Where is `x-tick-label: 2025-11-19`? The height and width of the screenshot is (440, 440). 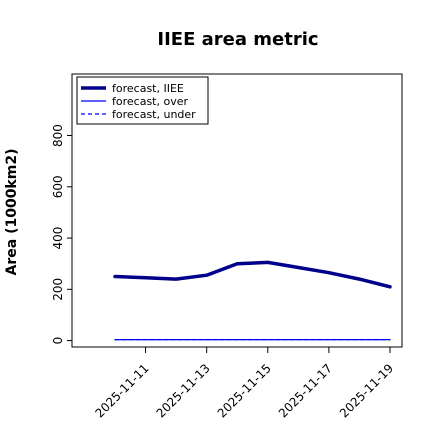
x-tick-label: 2025-11-19 is located at coordinates (366, 390).